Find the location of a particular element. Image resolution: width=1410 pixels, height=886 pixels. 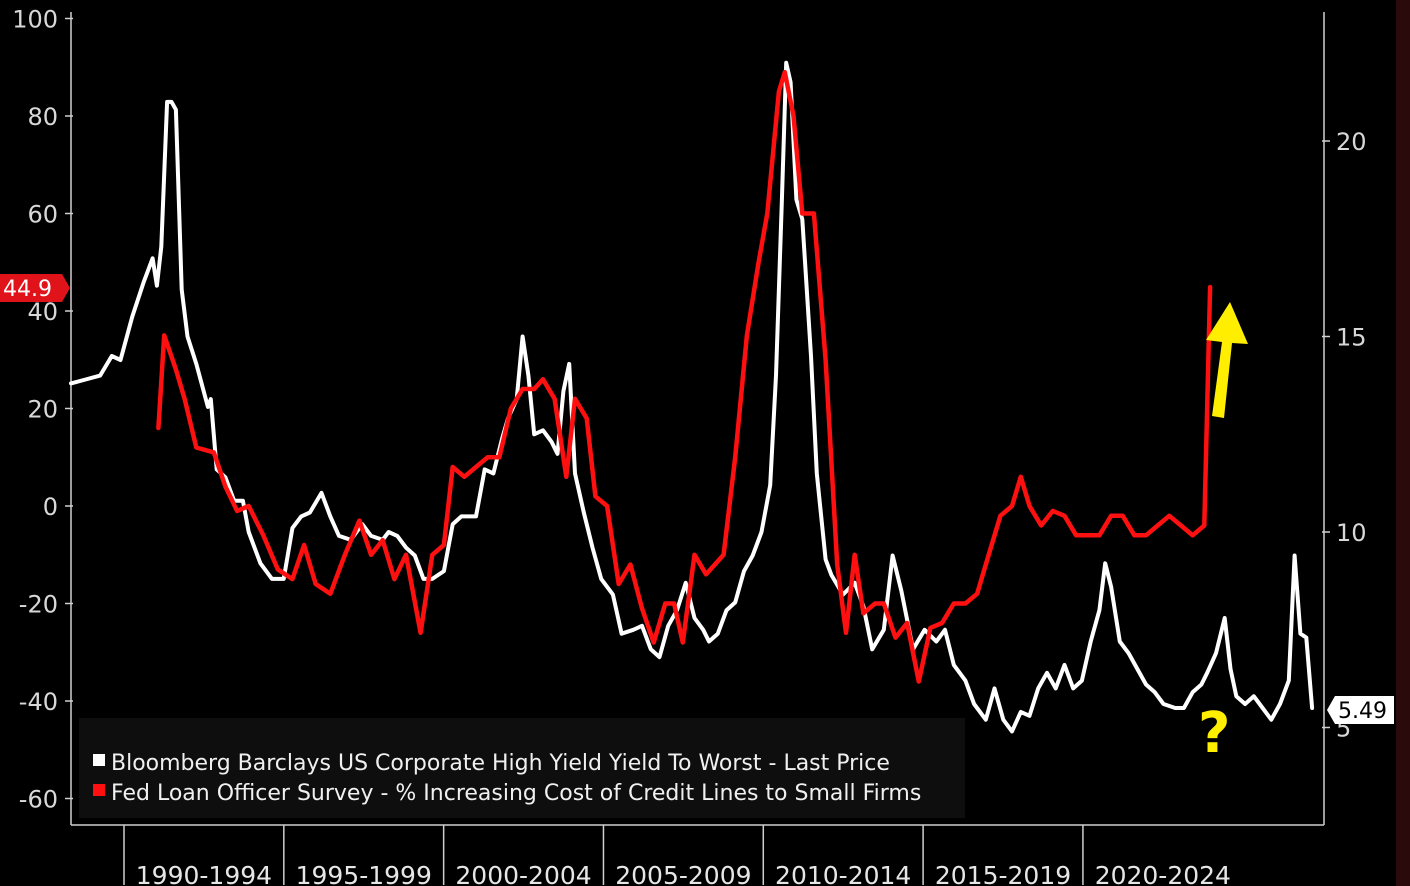

legend-swatch-white is located at coordinates (99, 760).